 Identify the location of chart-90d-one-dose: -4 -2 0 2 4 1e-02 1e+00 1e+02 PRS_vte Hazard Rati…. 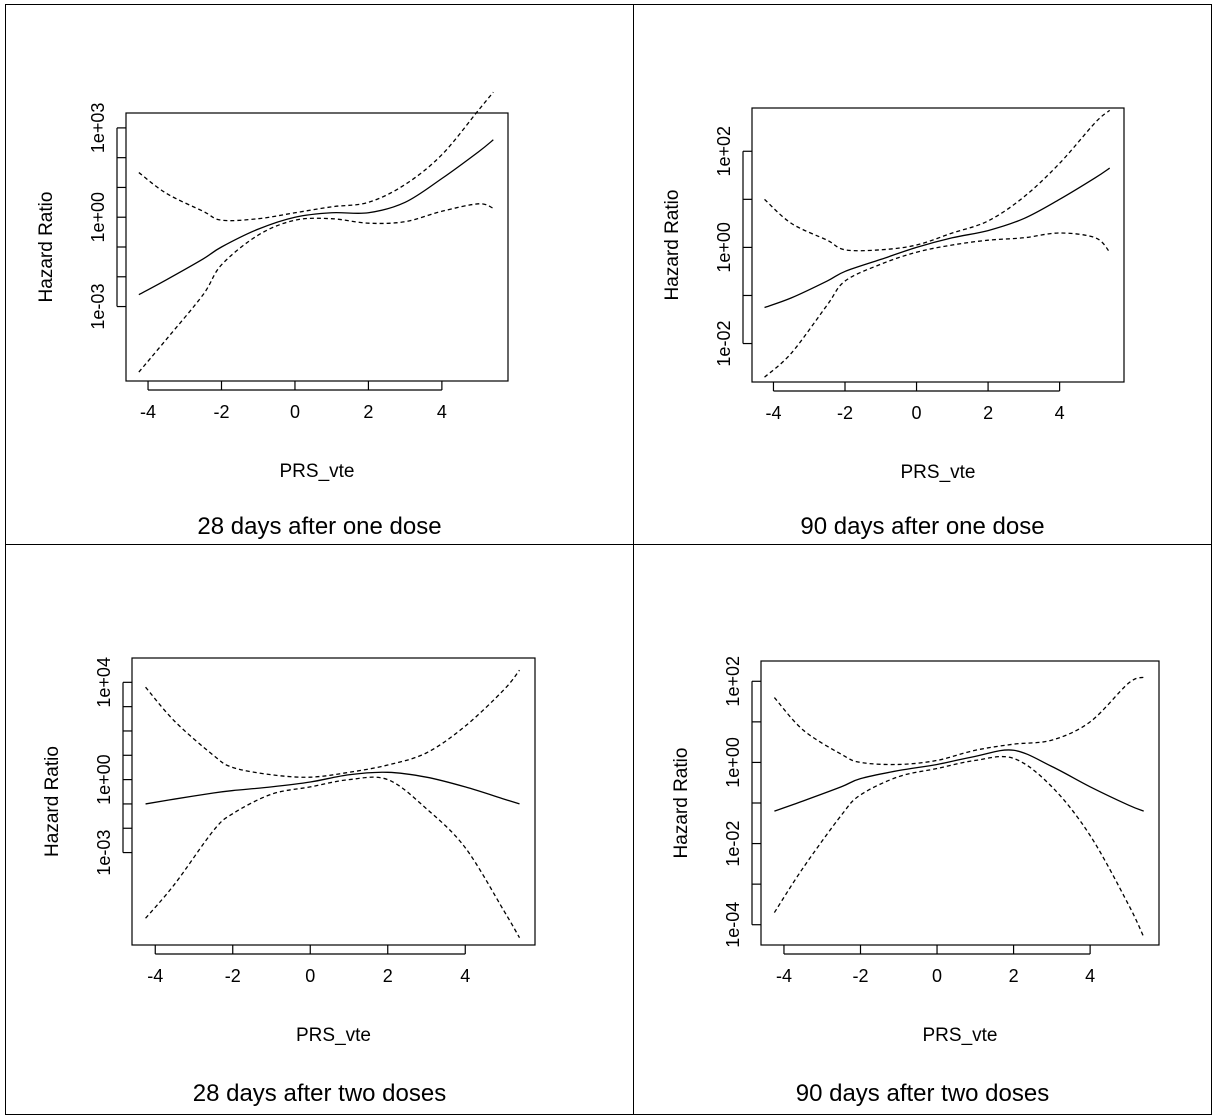
(893, 295).